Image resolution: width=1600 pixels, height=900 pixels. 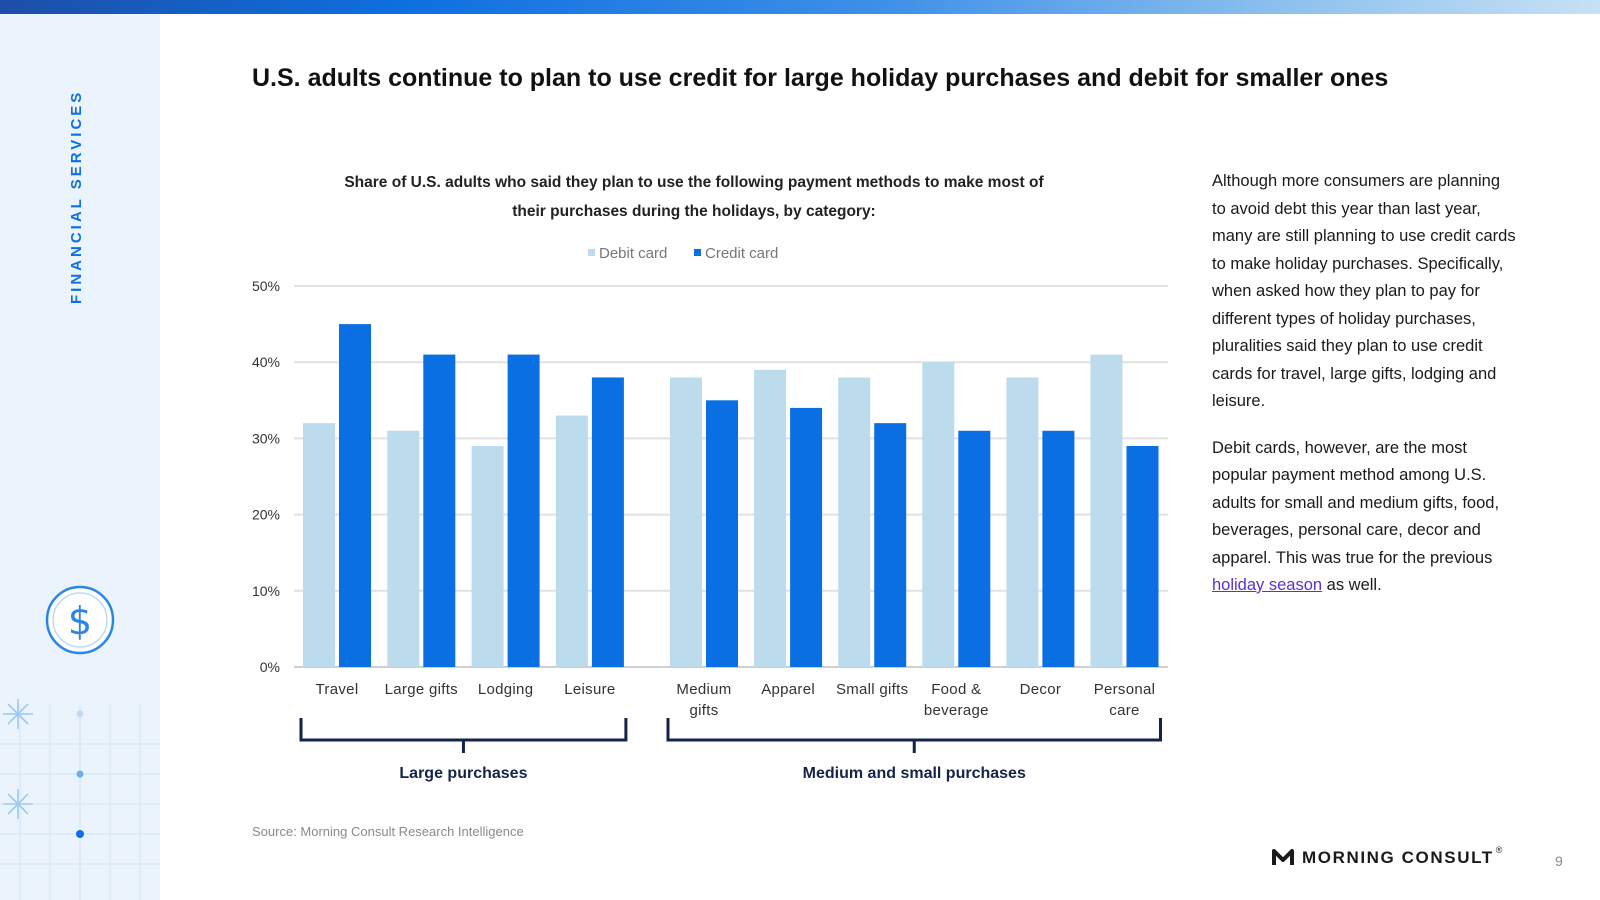 I want to click on x-tick-label: Small gifts, so click(x=872, y=689).